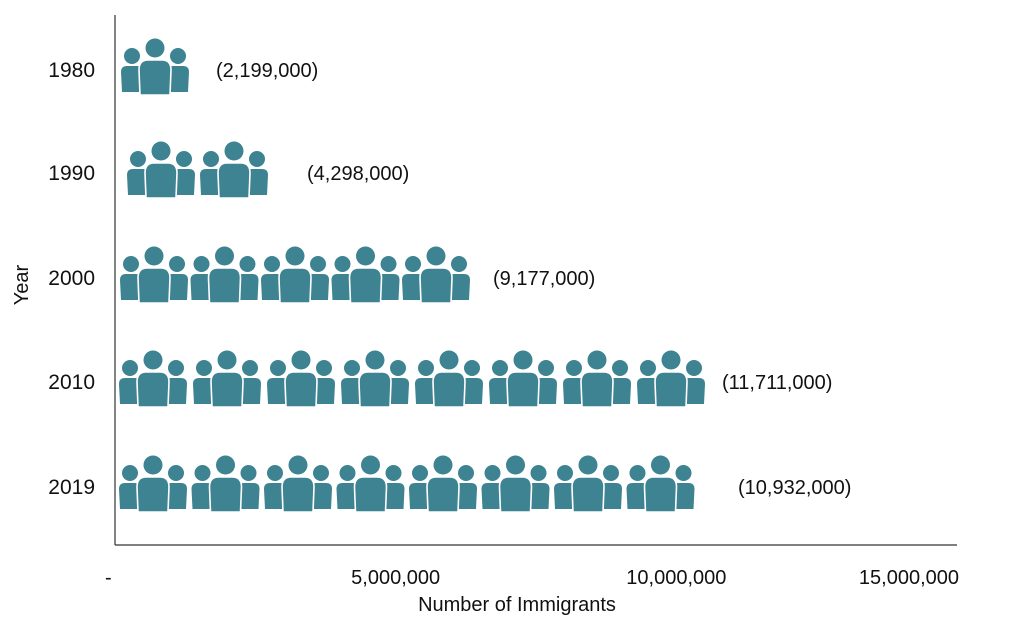 Image resolution: width=1020 pixels, height=620 pixels. I want to click on year-row-1980: 1980 (2,199,000), so click(183, 66).